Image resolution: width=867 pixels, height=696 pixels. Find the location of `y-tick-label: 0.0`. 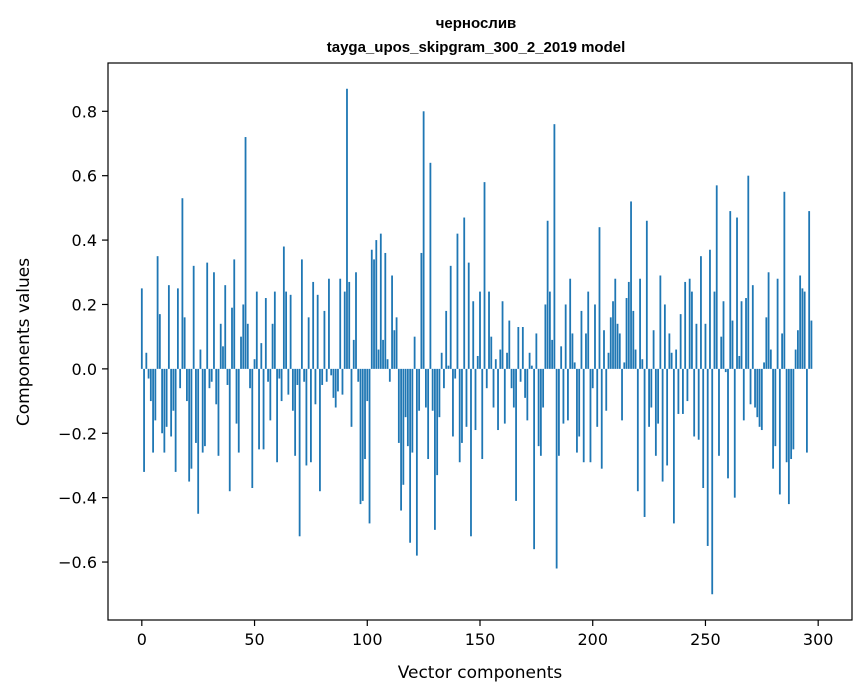

y-tick-label: 0.0 is located at coordinates (84, 369).